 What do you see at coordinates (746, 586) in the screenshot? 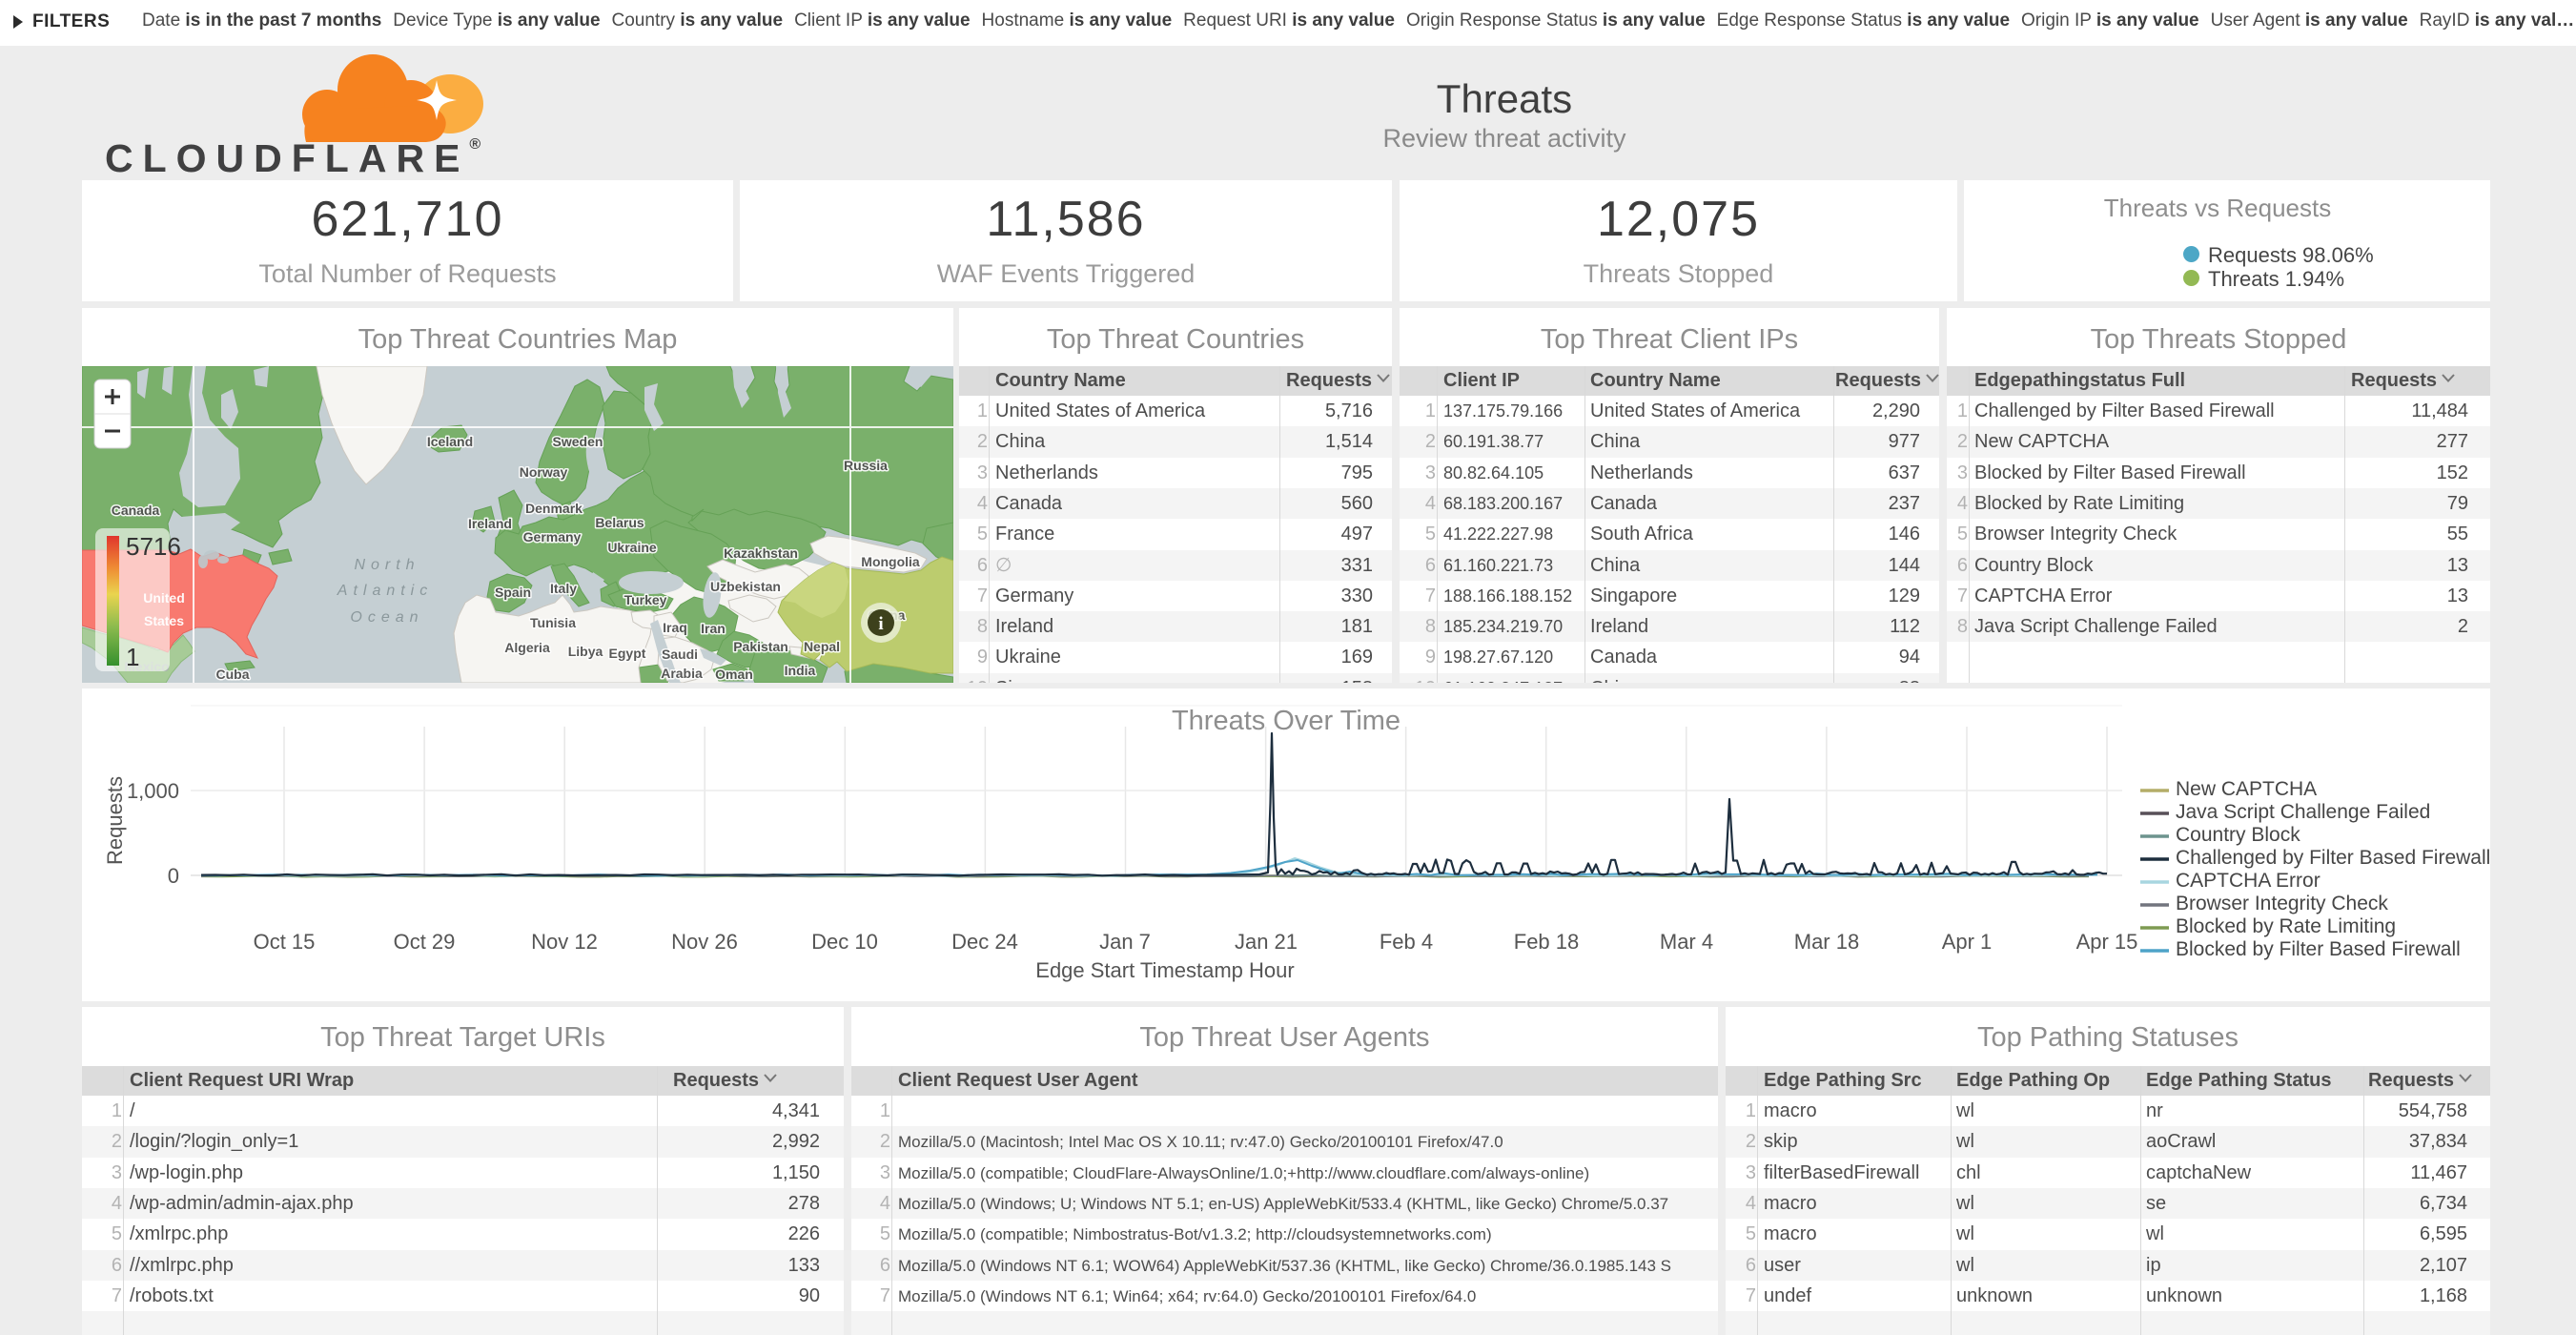
I see `svg-text: Uzbekistan` at bounding box center [746, 586].